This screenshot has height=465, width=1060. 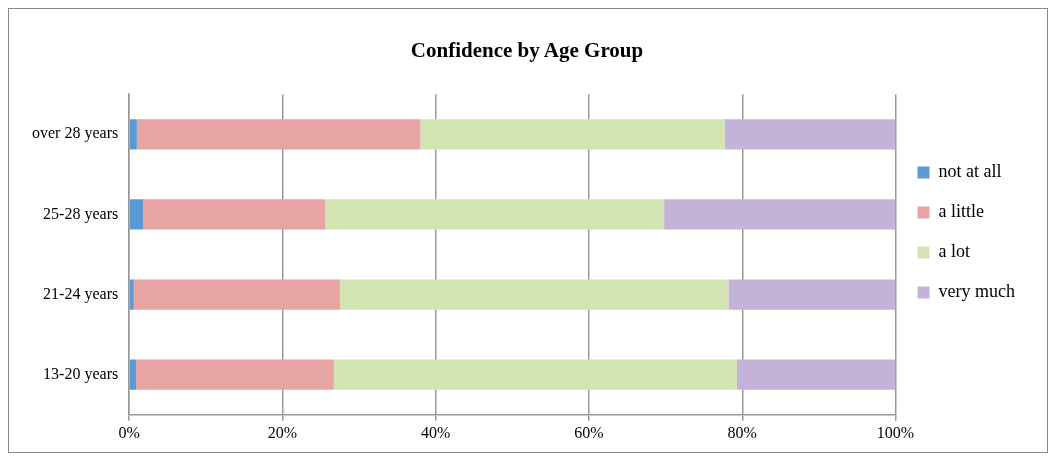 I want to click on legend-label: very much, so click(x=977, y=291).